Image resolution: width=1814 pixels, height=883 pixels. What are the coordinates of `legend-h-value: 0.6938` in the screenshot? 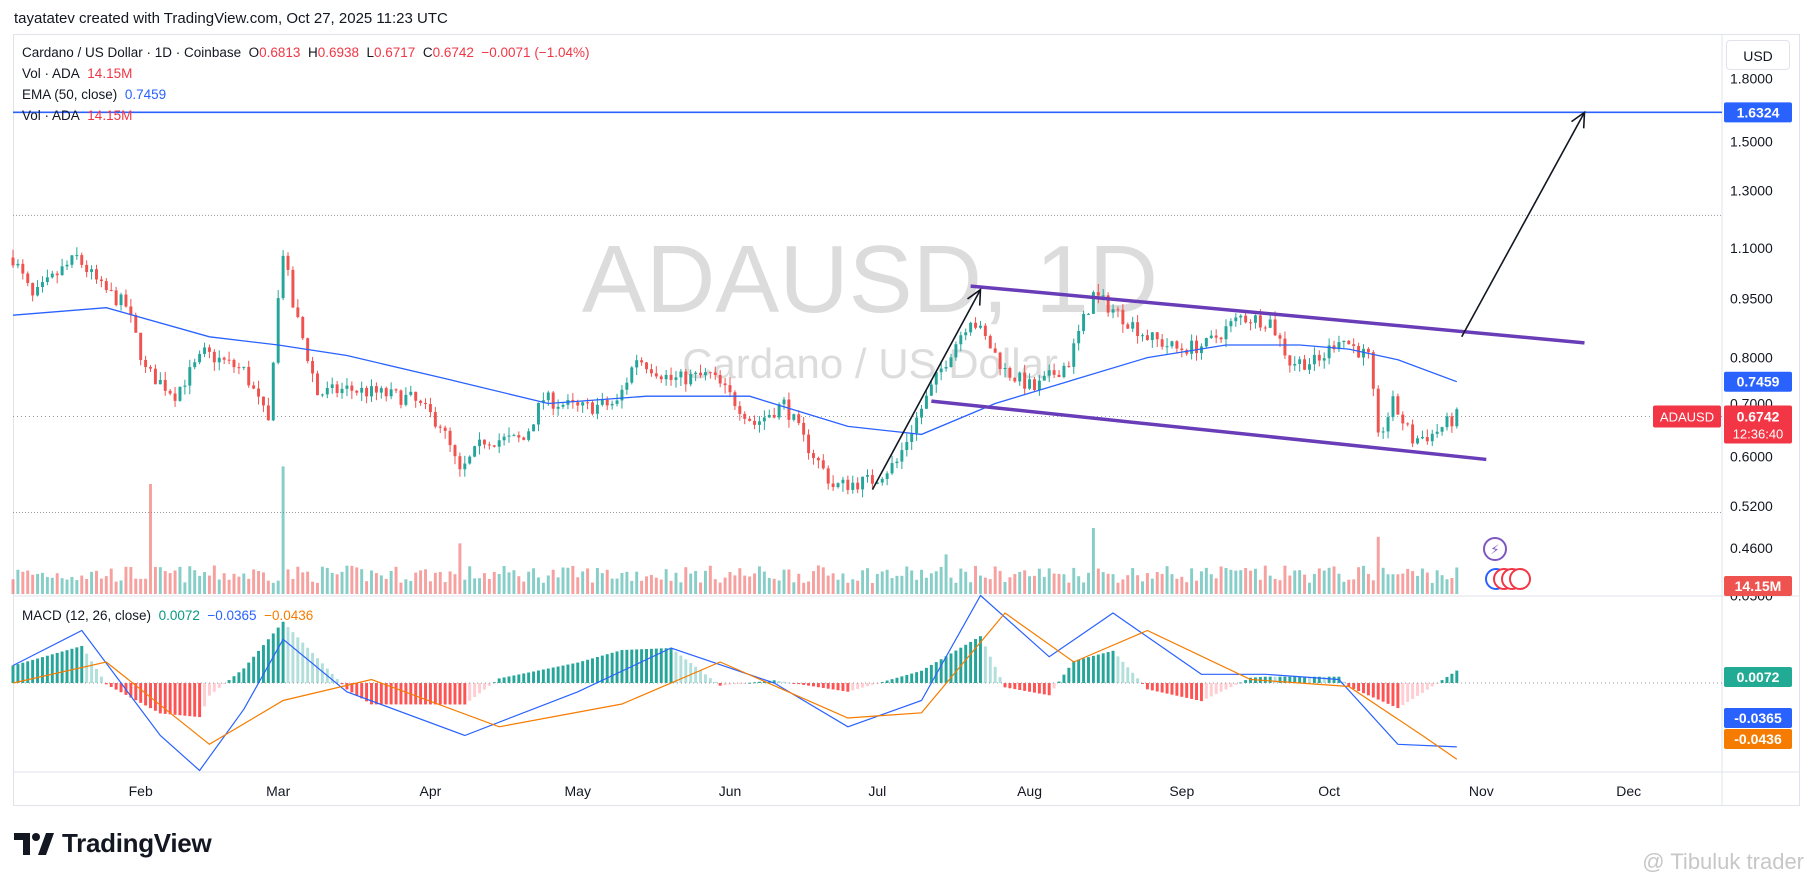 It's located at (338, 52).